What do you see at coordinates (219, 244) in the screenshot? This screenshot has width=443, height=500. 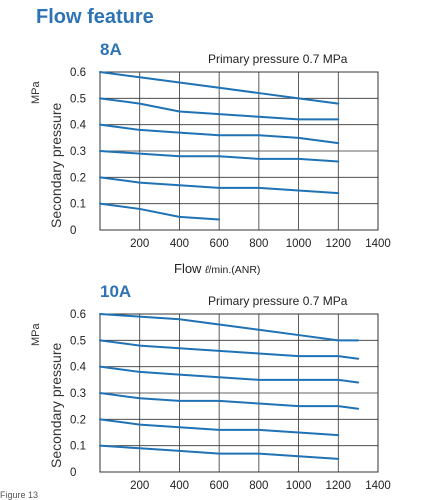 I see `chart1-xtick-label: 600` at bounding box center [219, 244].